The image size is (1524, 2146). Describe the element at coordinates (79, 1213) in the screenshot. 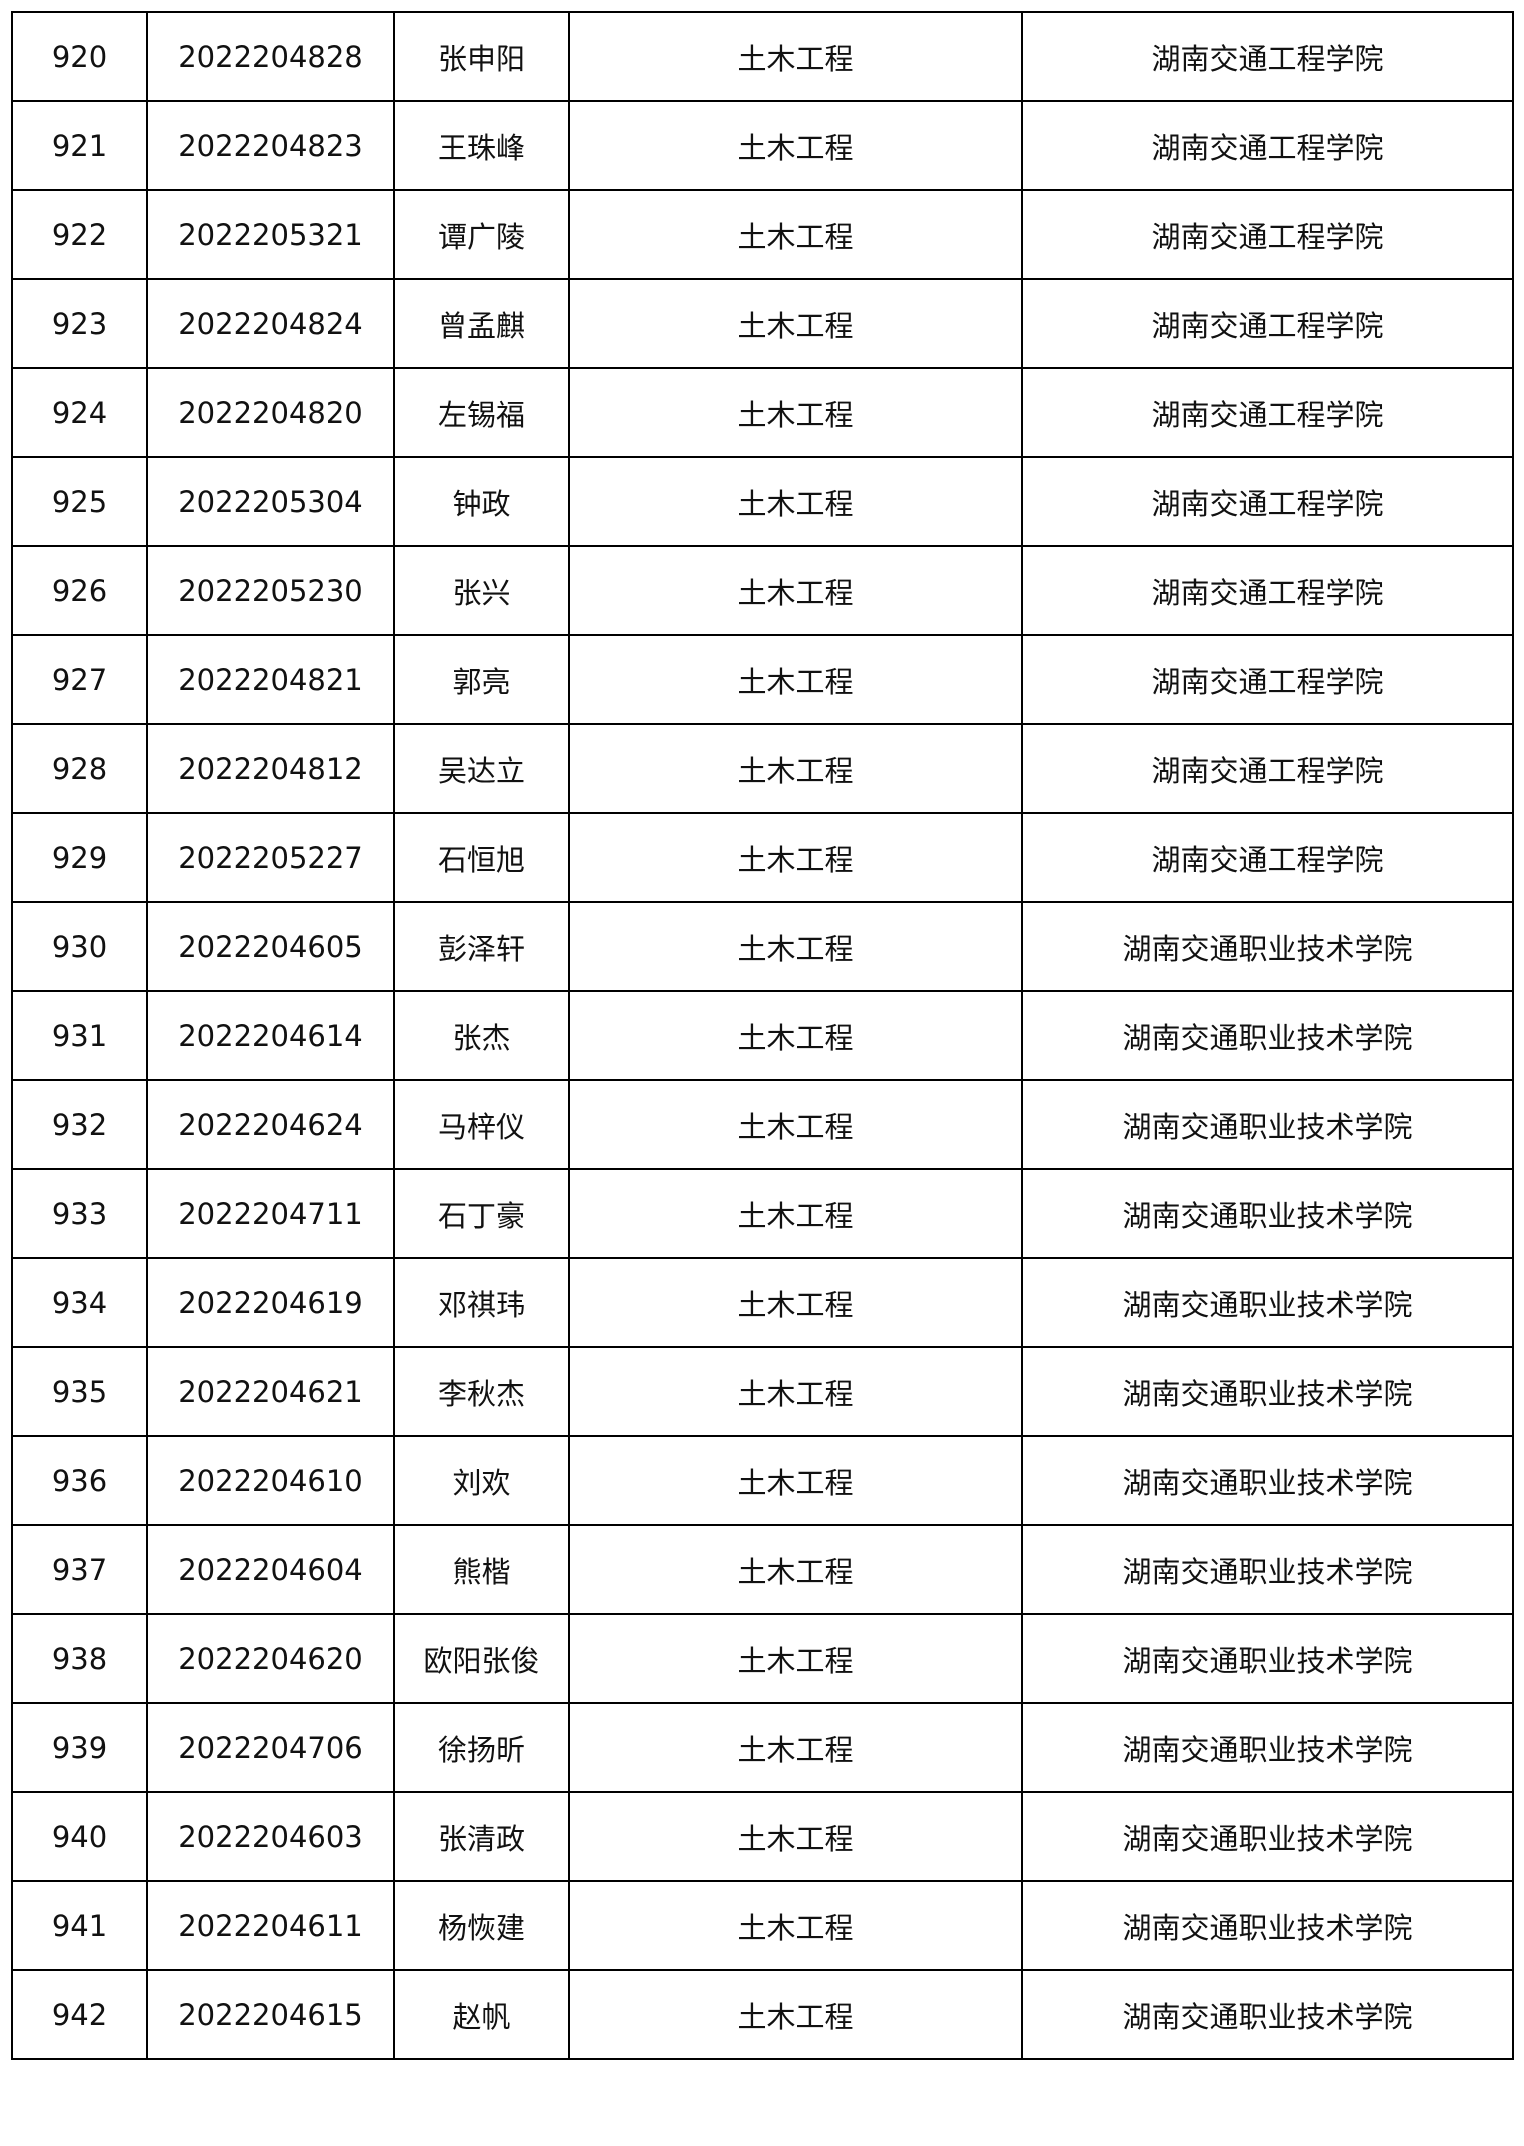

I see `index-cell: 933` at that location.